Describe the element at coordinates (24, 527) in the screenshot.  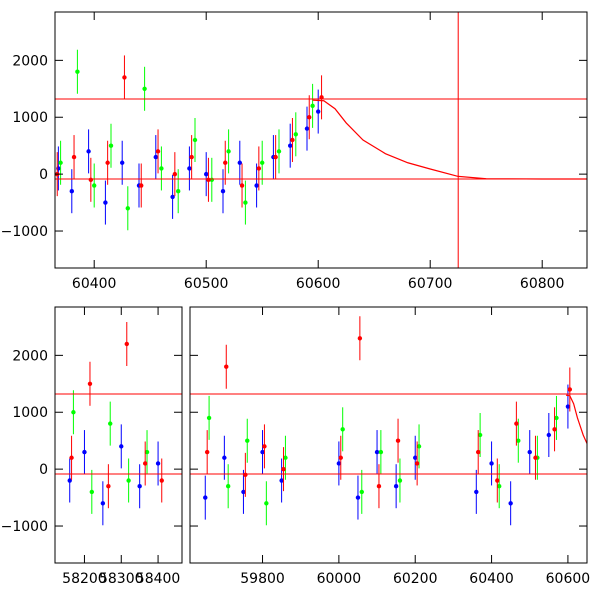
I see `y-tick-label: −1000` at that location.